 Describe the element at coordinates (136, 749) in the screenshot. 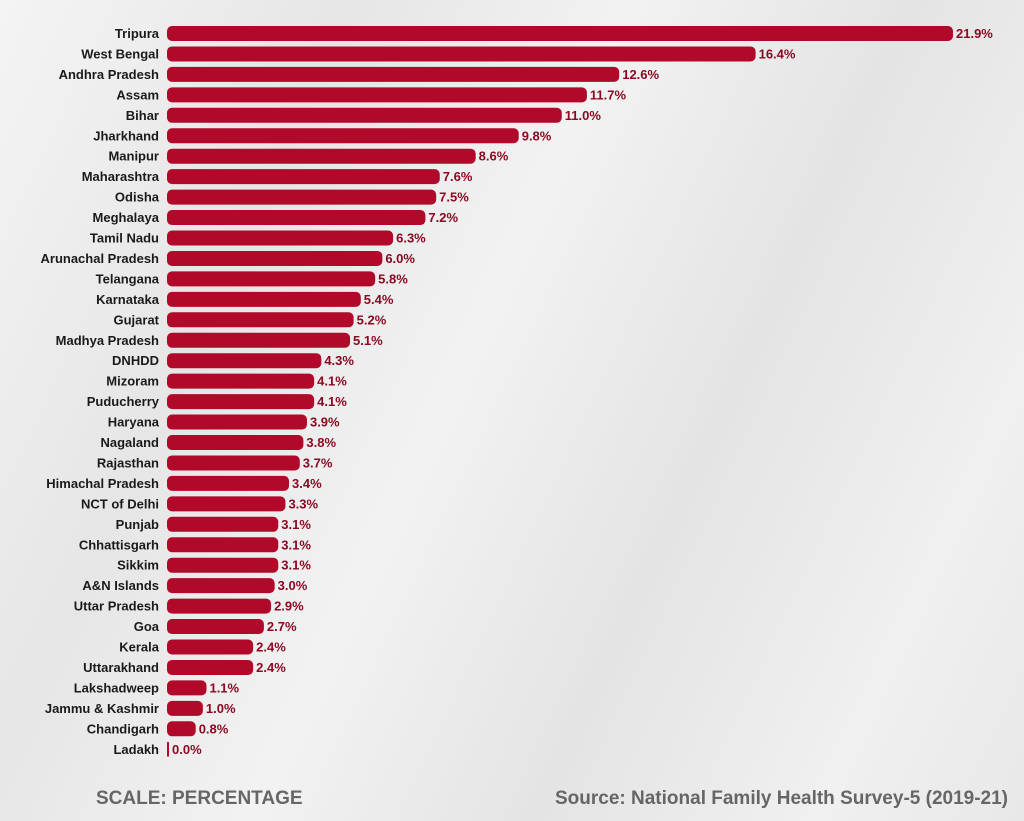

I see `category-label: Ladakh` at that location.